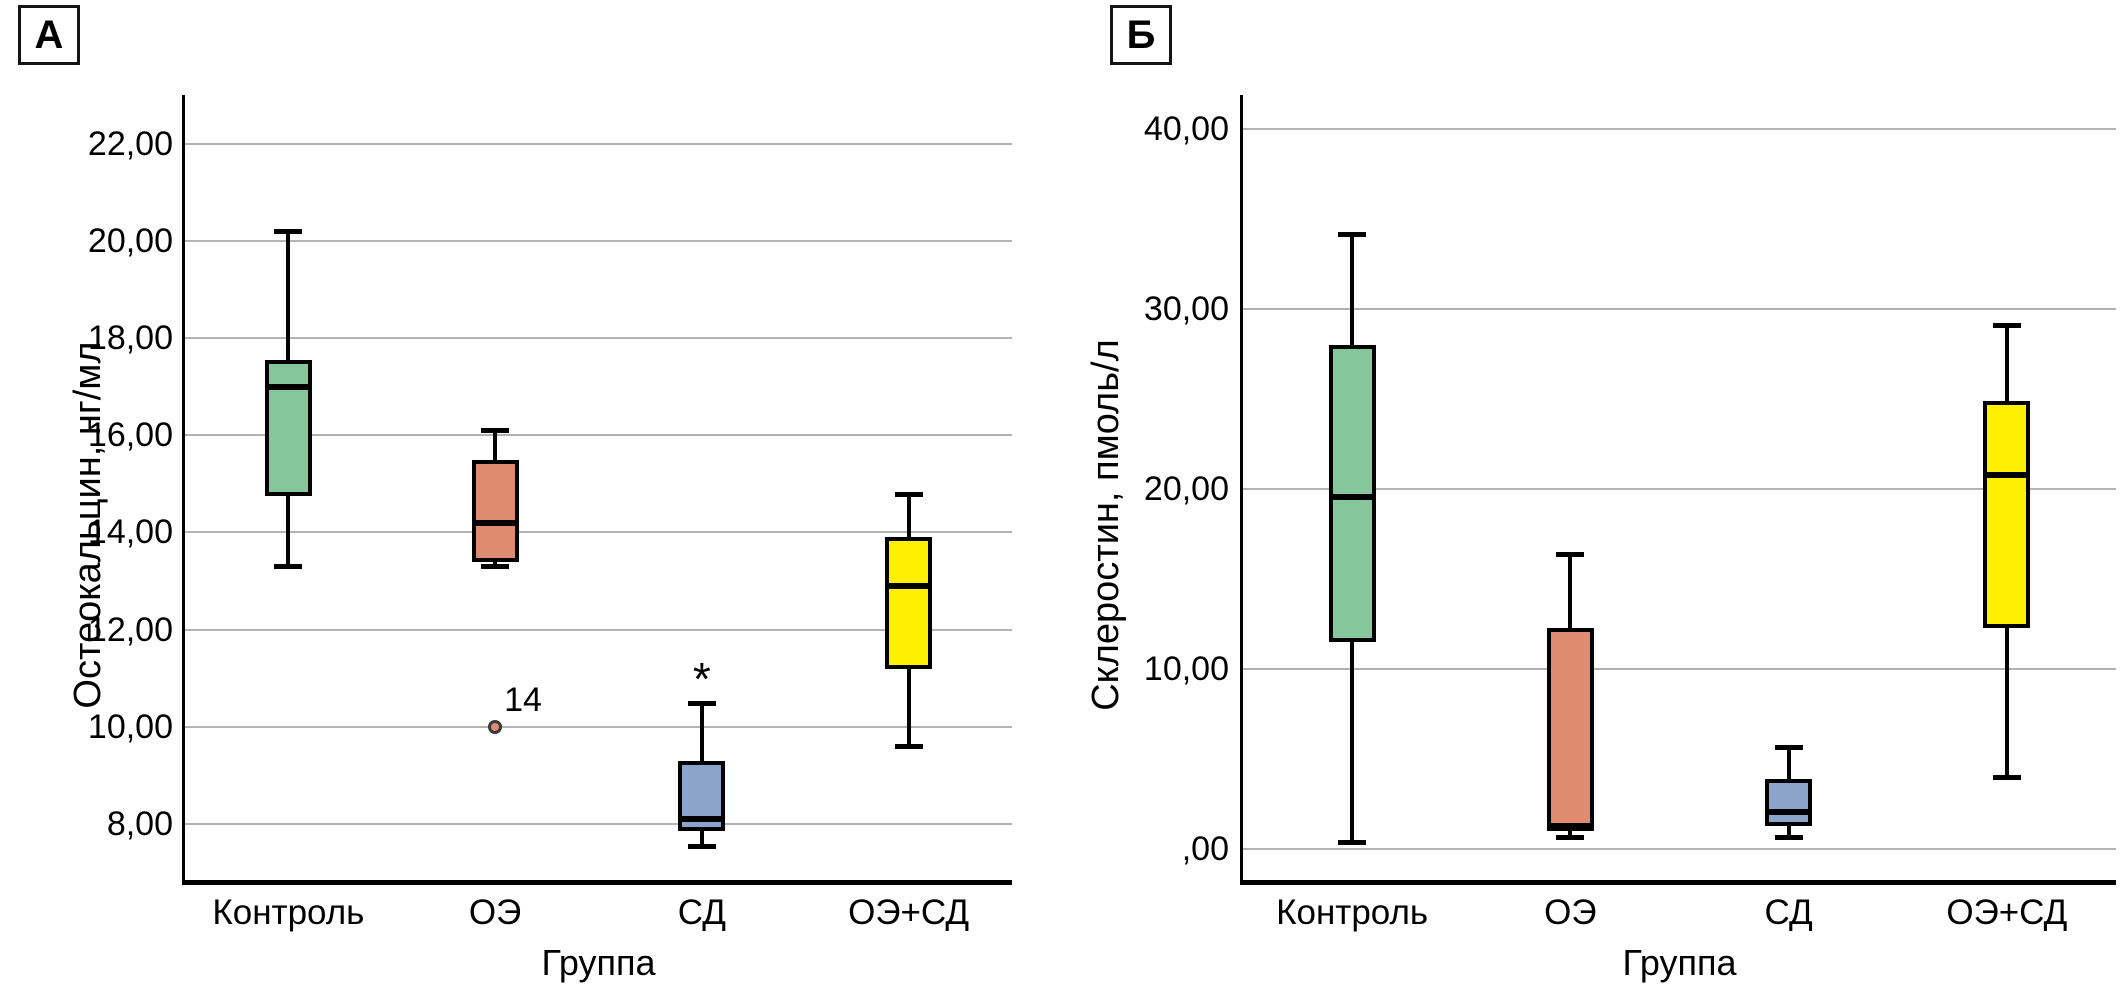 The width and height of the screenshot is (2123, 1001). What do you see at coordinates (1186, 489) in the screenshot?
I see `y-tick-label-b: 20,00` at bounding box center [1186, 489].